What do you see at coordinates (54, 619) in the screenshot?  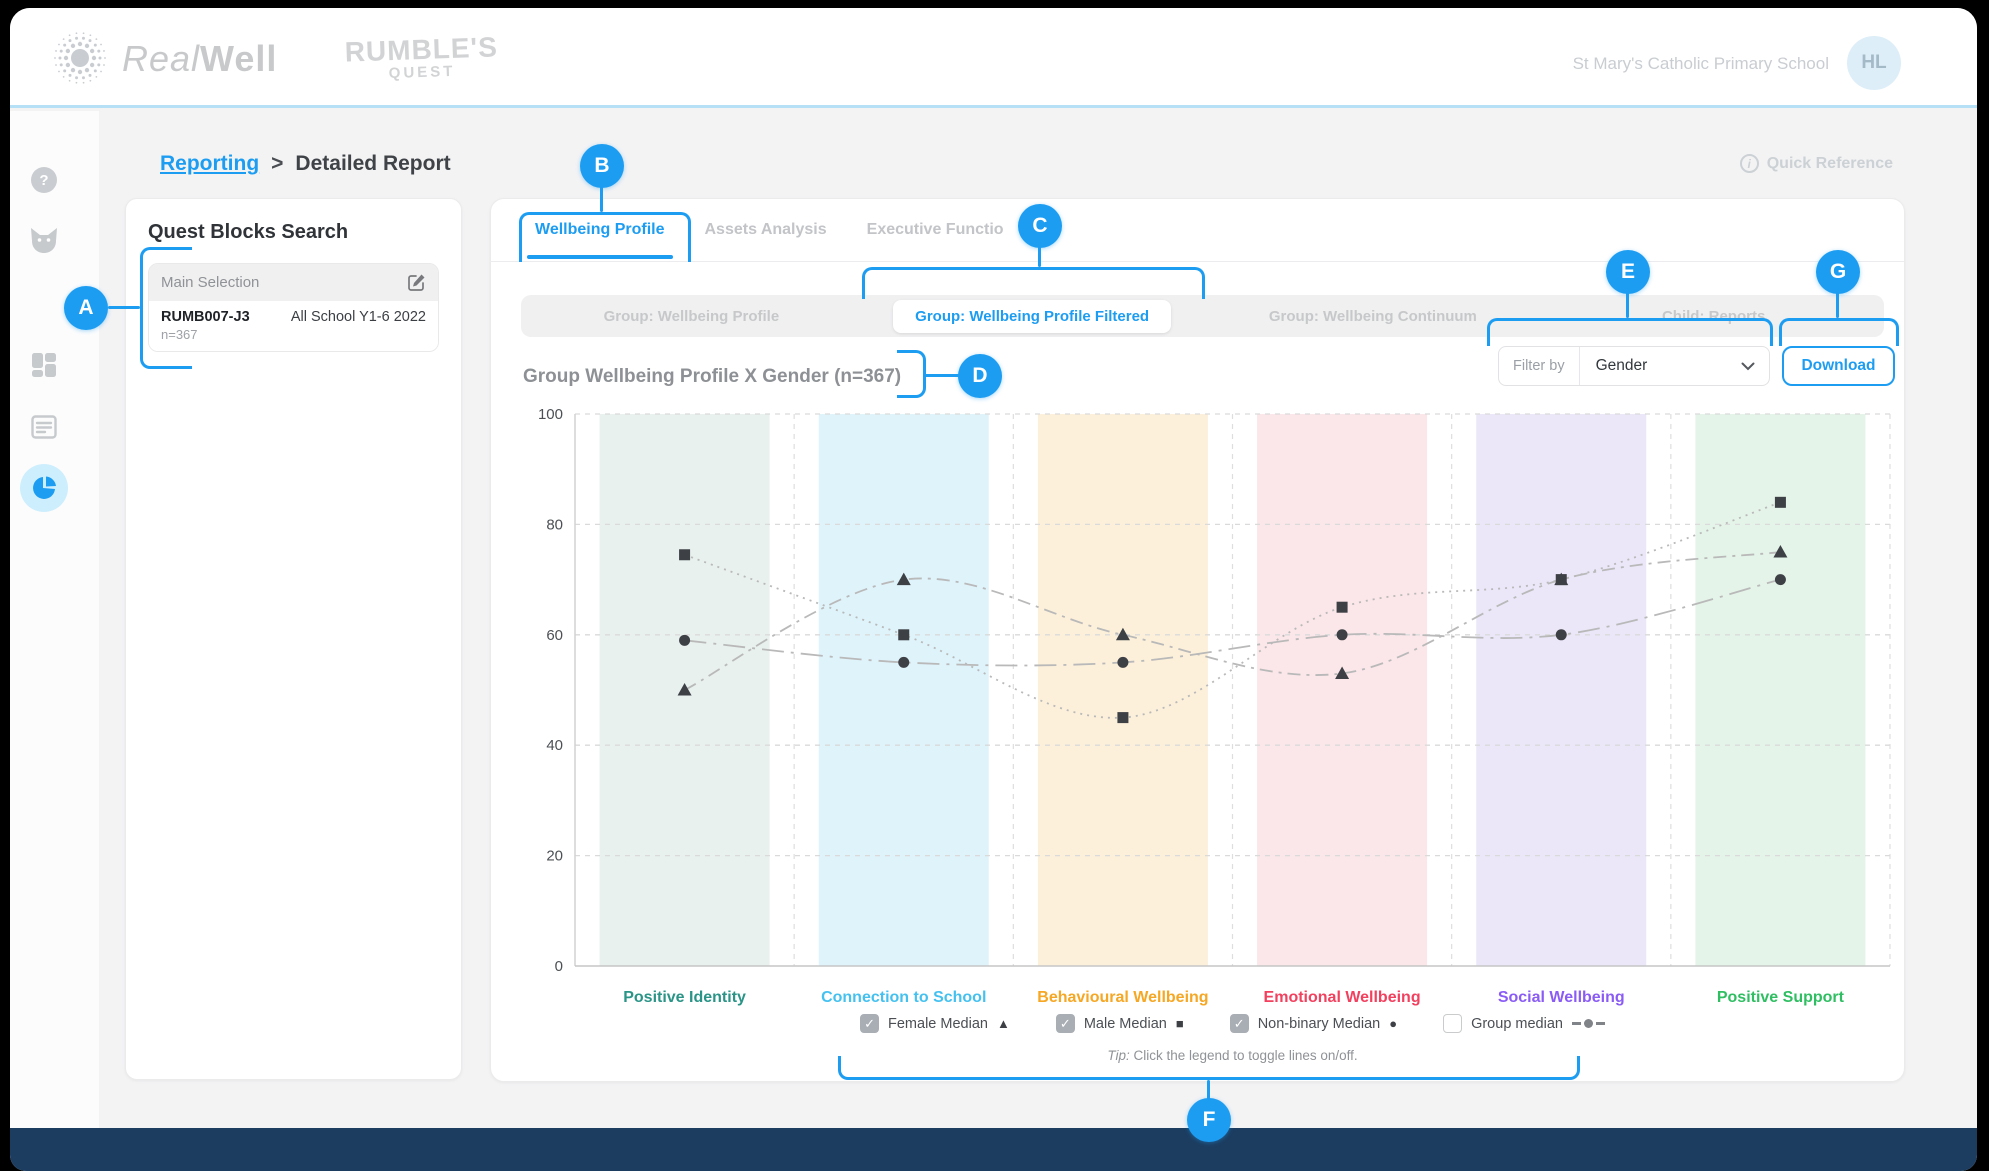 I see `sidebar-rail` at bounding box center [54, 619].